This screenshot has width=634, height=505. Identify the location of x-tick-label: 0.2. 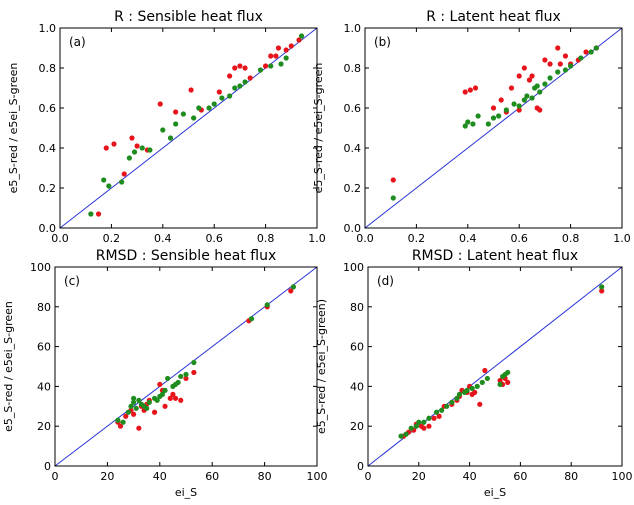
(112, 238).